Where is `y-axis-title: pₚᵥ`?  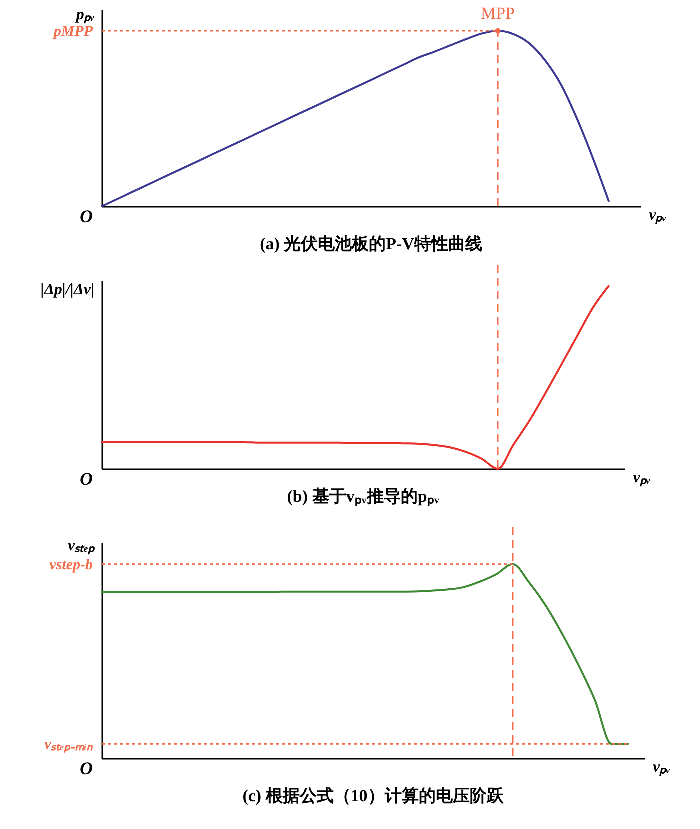
y-axis-title: pₚᵥ is located at coordinates (84, 15).